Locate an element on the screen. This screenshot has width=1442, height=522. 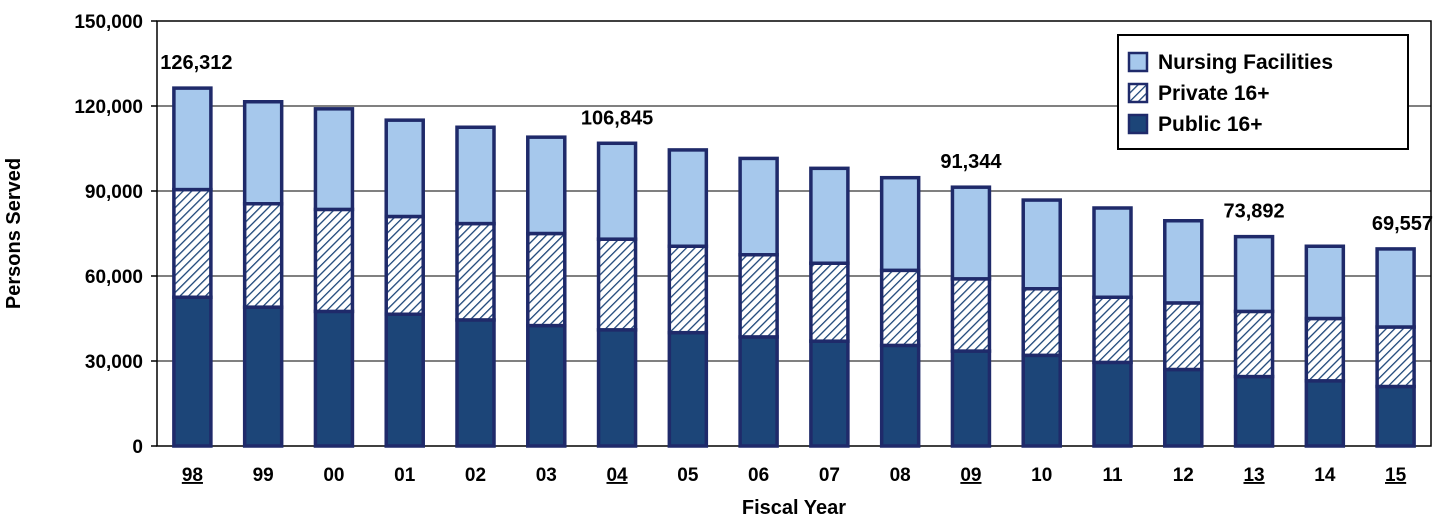
y-tick-label: 90,000 is located at coordinates (114, 192).